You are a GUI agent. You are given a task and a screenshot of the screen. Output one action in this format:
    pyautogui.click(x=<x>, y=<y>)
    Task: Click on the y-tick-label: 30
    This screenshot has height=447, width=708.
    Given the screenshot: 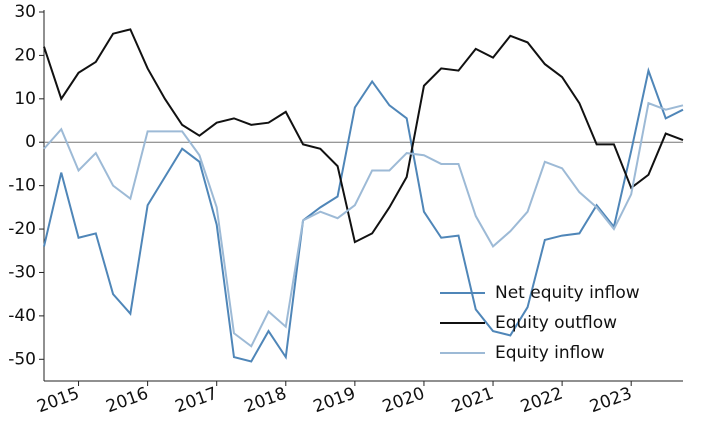 What is the action you would take?
    pyautogui.click(x=25, y=12)
    